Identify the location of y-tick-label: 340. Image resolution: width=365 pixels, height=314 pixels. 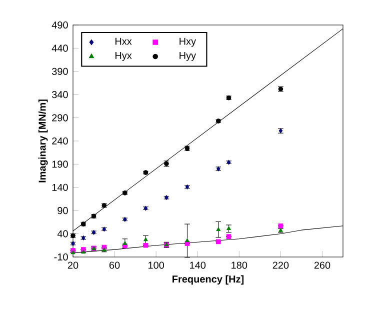
(60, 94).